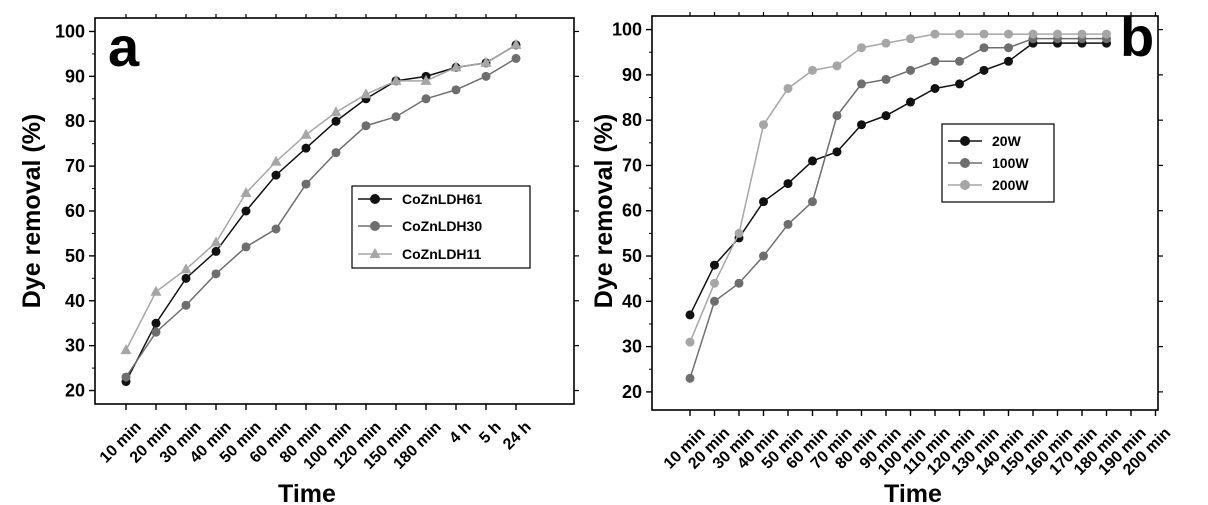 The image size is (1208, 505). I want to click on legend-marker-20W, so click(965, 141).